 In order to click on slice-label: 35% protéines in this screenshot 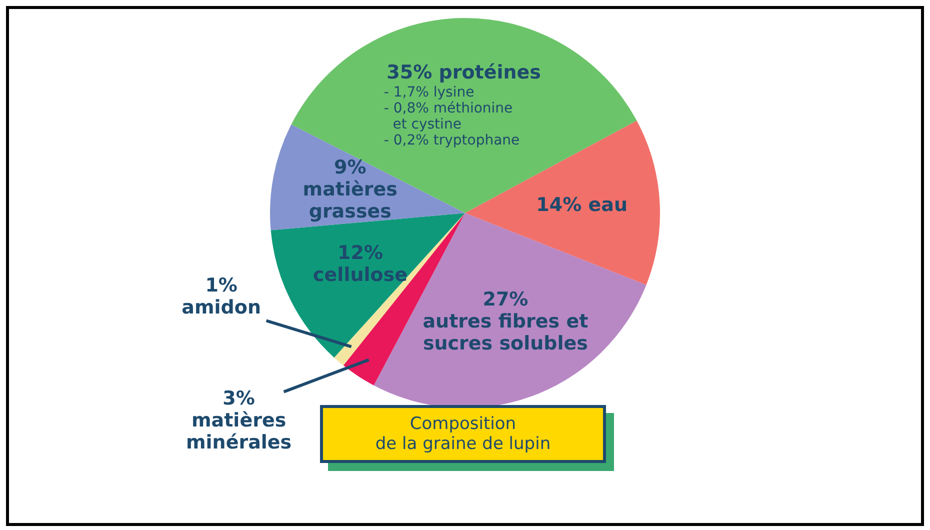, I will do `click(463, 73)`.